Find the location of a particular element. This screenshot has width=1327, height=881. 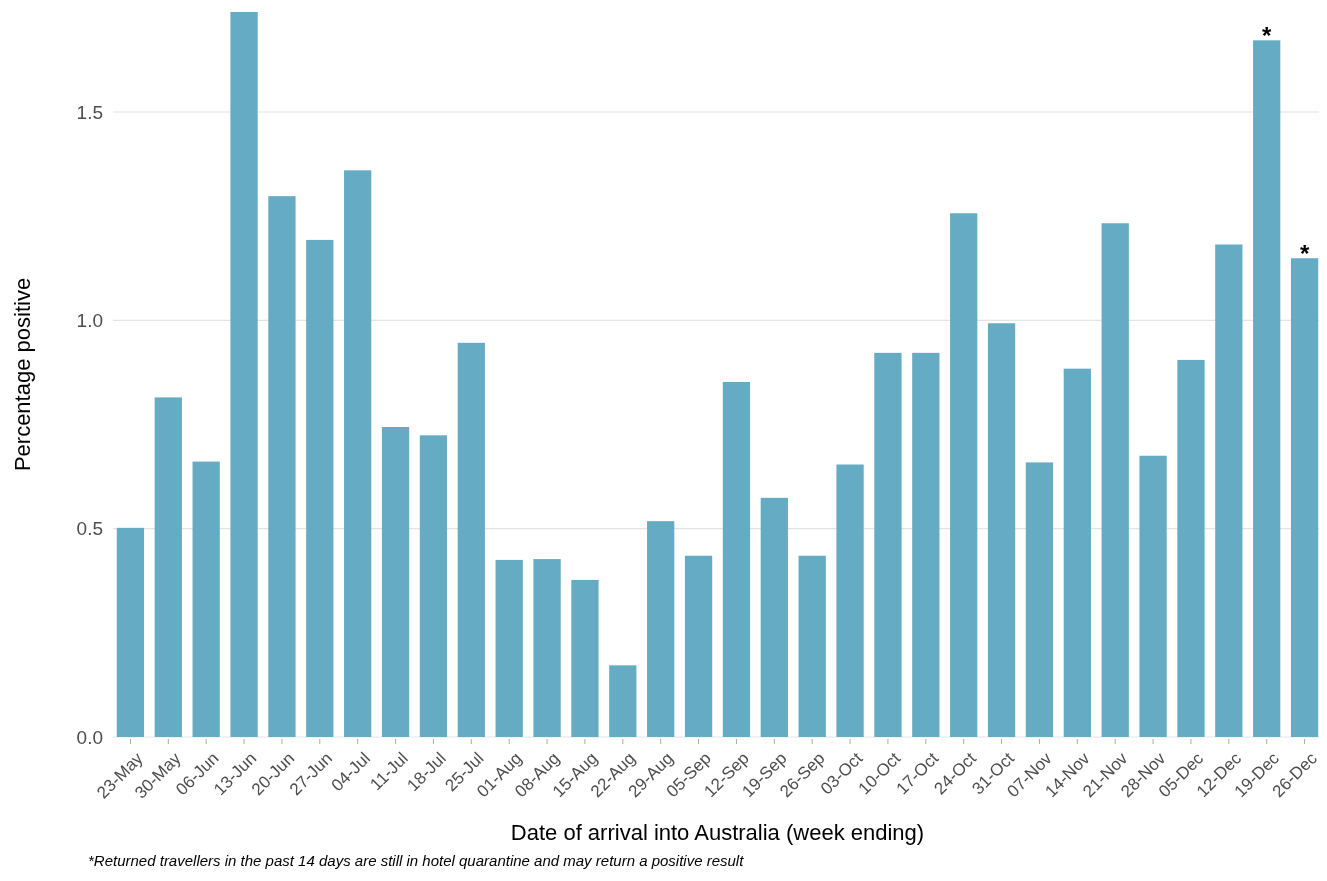

x-axis-title: Date of arrival into Australia (week ending) is located at coordinates (717, 832).